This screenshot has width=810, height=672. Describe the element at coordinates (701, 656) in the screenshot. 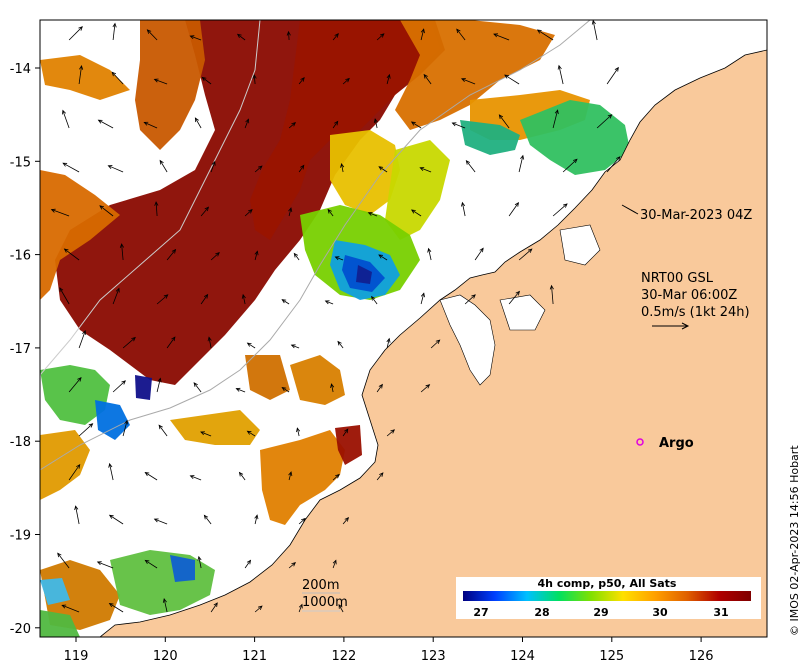

I see `lon-tick-label: 126` at that location.